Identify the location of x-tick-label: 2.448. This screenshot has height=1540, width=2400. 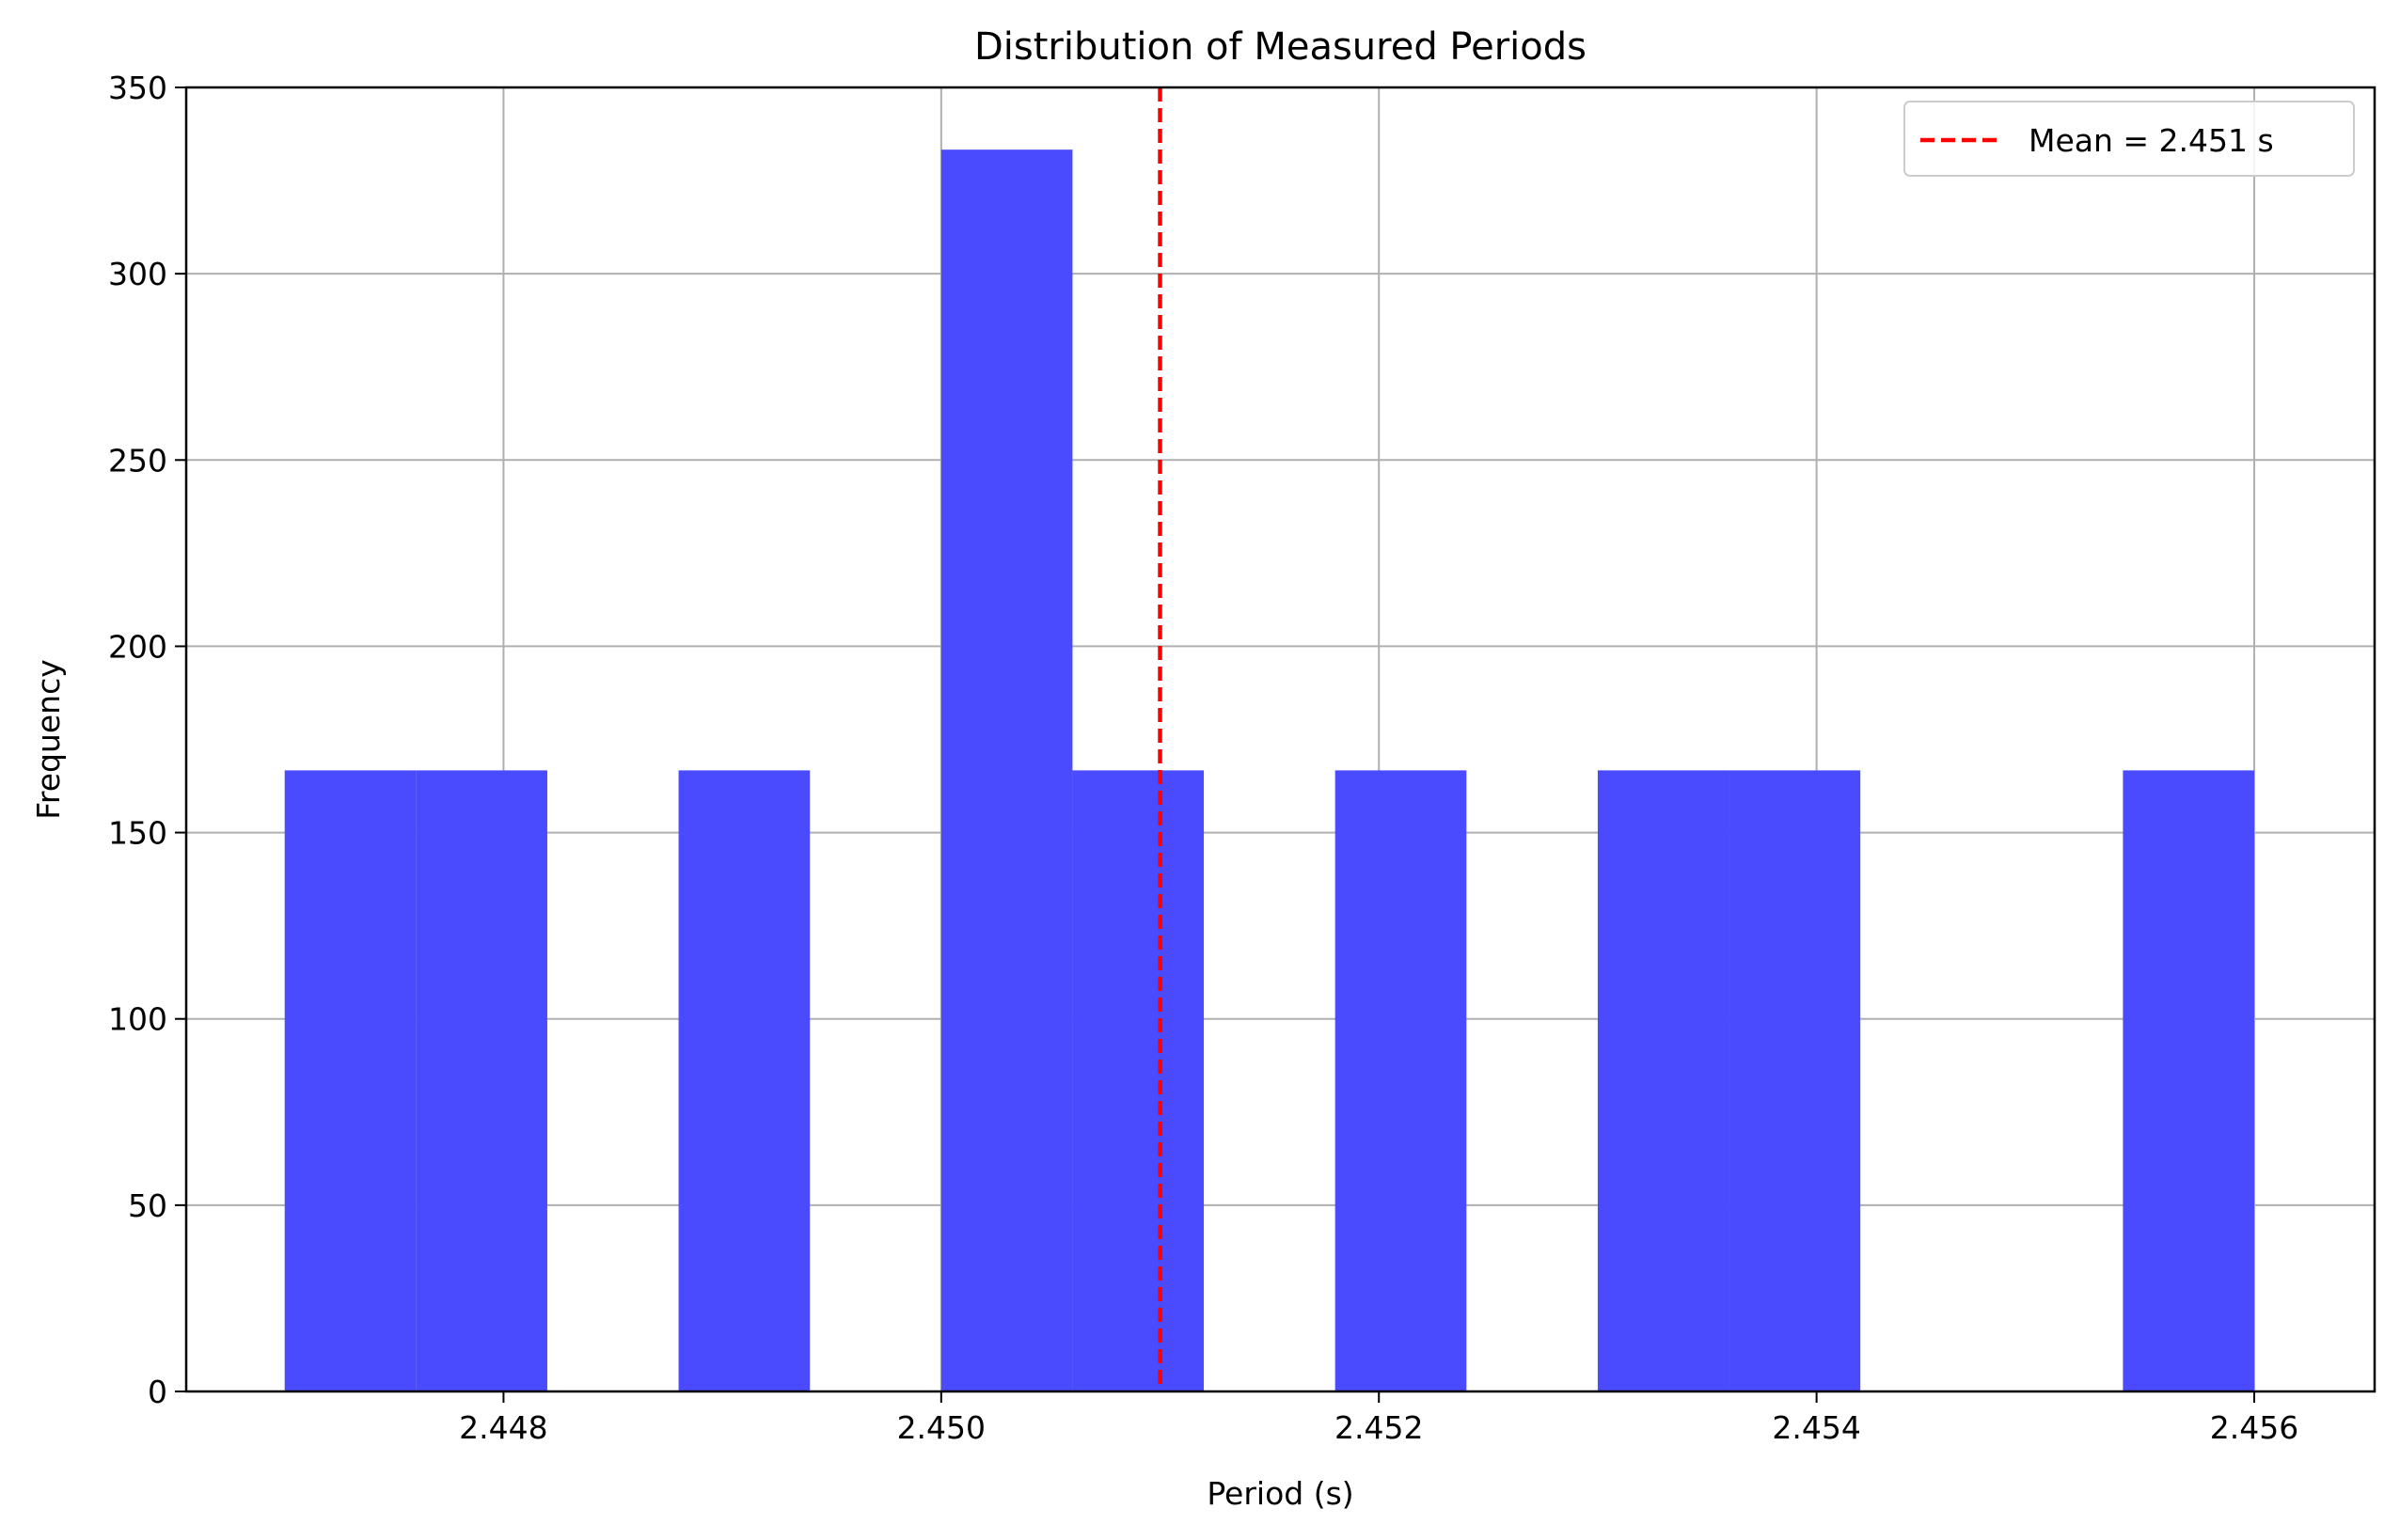
(503, 1428).